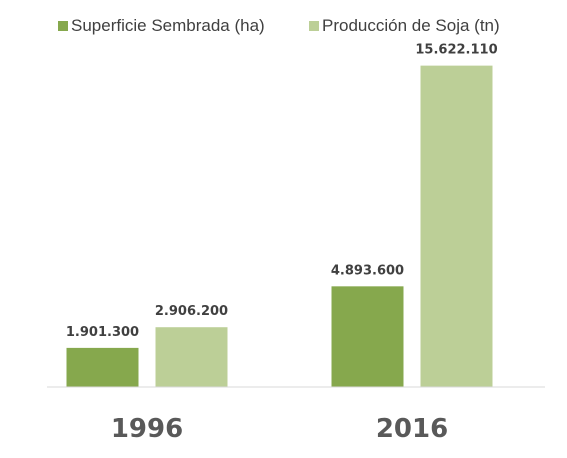  I want to click on category-label-2016: 2016, so click(412, 429).